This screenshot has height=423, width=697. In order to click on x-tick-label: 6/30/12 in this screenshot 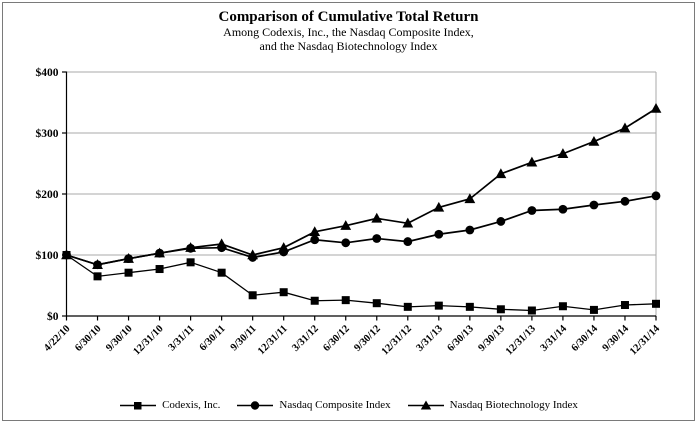, I will do `click(336, 338)`.